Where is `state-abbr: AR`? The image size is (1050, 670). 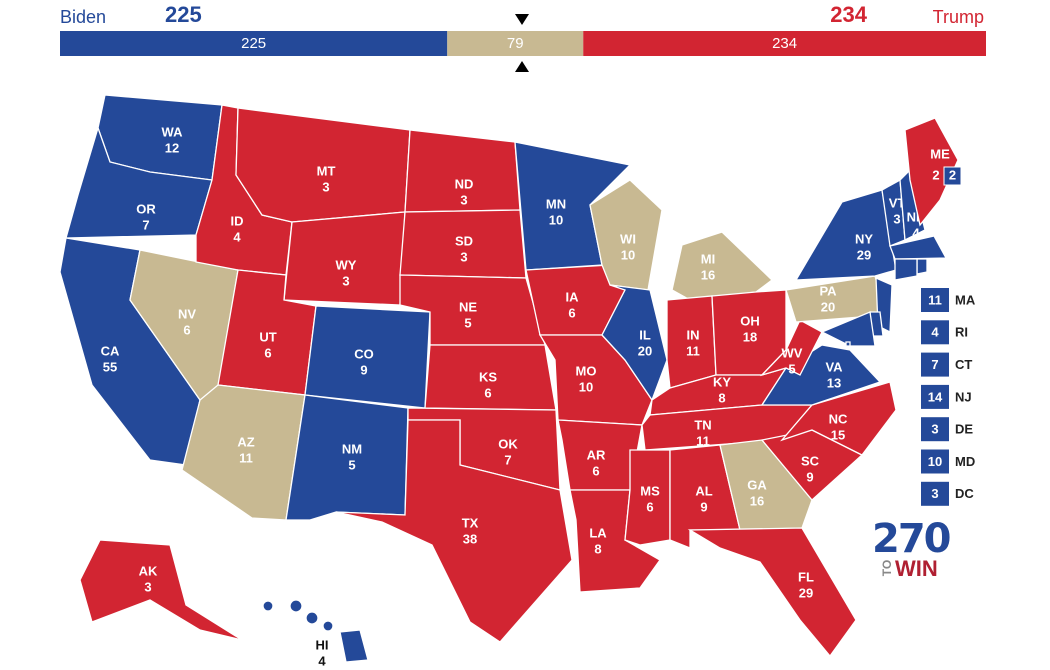 state-abbr: AR is located at coordinates (596, 454).